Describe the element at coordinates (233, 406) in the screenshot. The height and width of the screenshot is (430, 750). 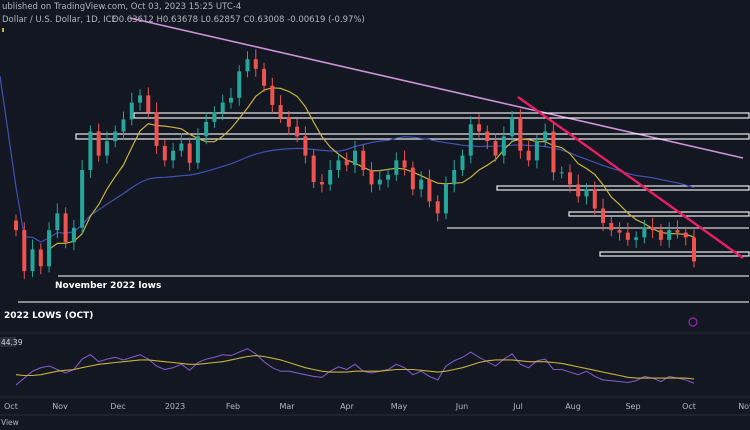
I see `x-tick-label: Feb` at that location.